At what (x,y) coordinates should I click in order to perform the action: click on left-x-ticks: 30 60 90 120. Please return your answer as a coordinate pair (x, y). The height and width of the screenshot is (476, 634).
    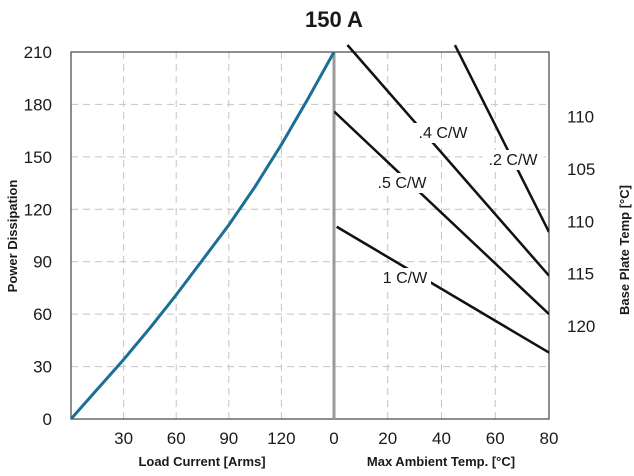
    Looking at the image, I should click on (204, 438).